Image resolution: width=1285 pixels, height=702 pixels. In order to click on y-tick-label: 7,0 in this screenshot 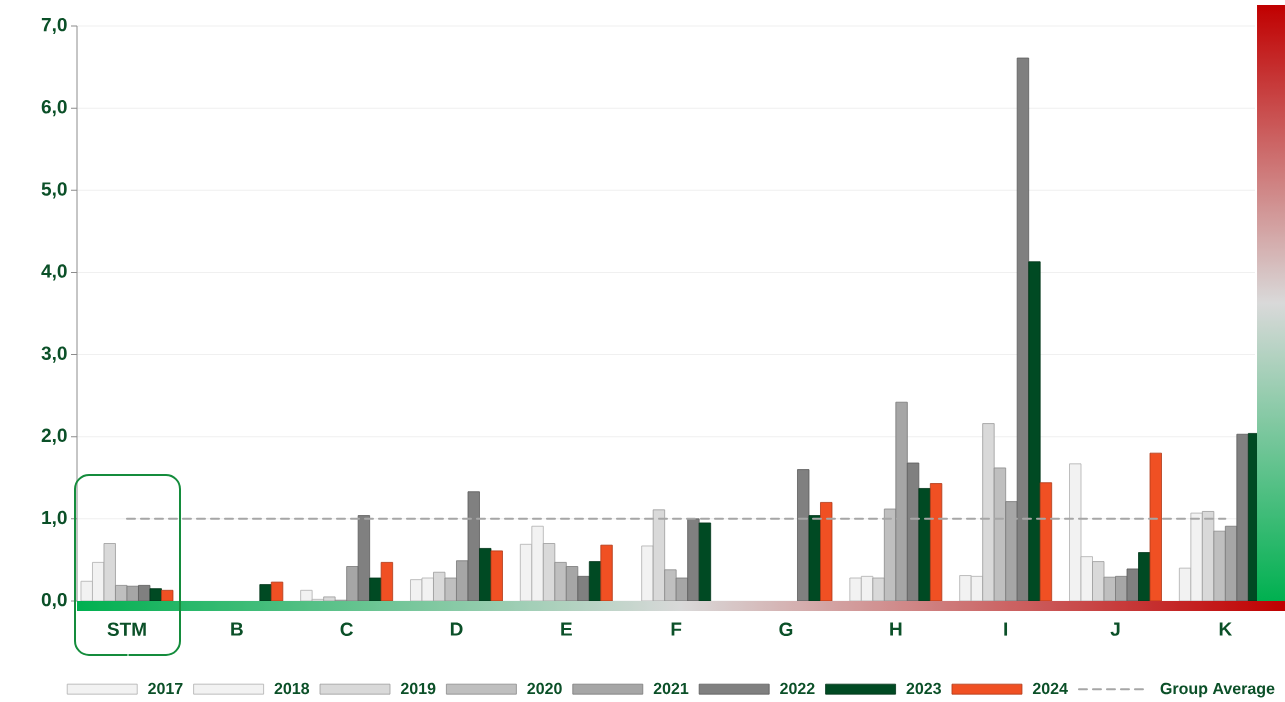, I will do `click(54, 26)`.